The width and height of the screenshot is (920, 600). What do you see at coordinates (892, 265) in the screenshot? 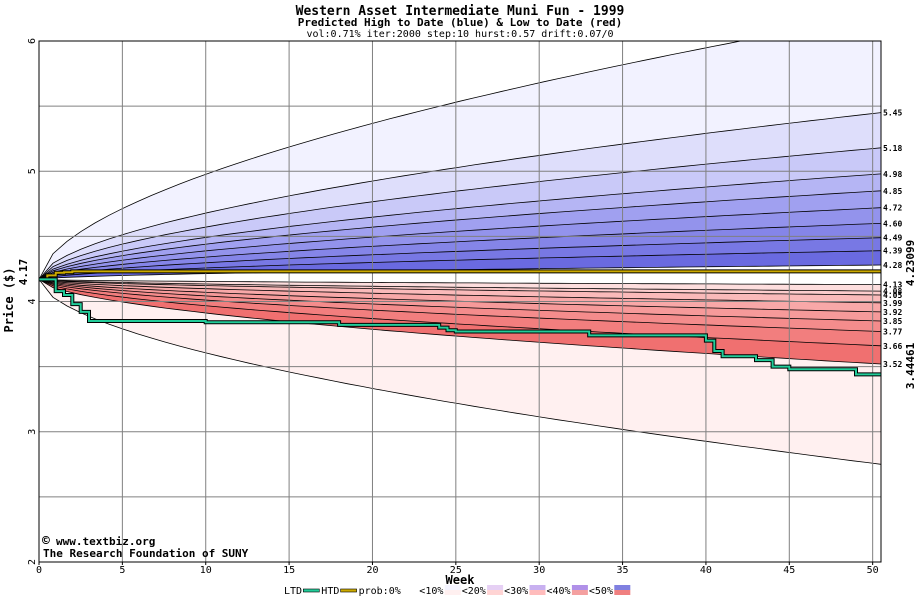
I see `high-quantile-label: 4.28` at bounding box center [892, 265].